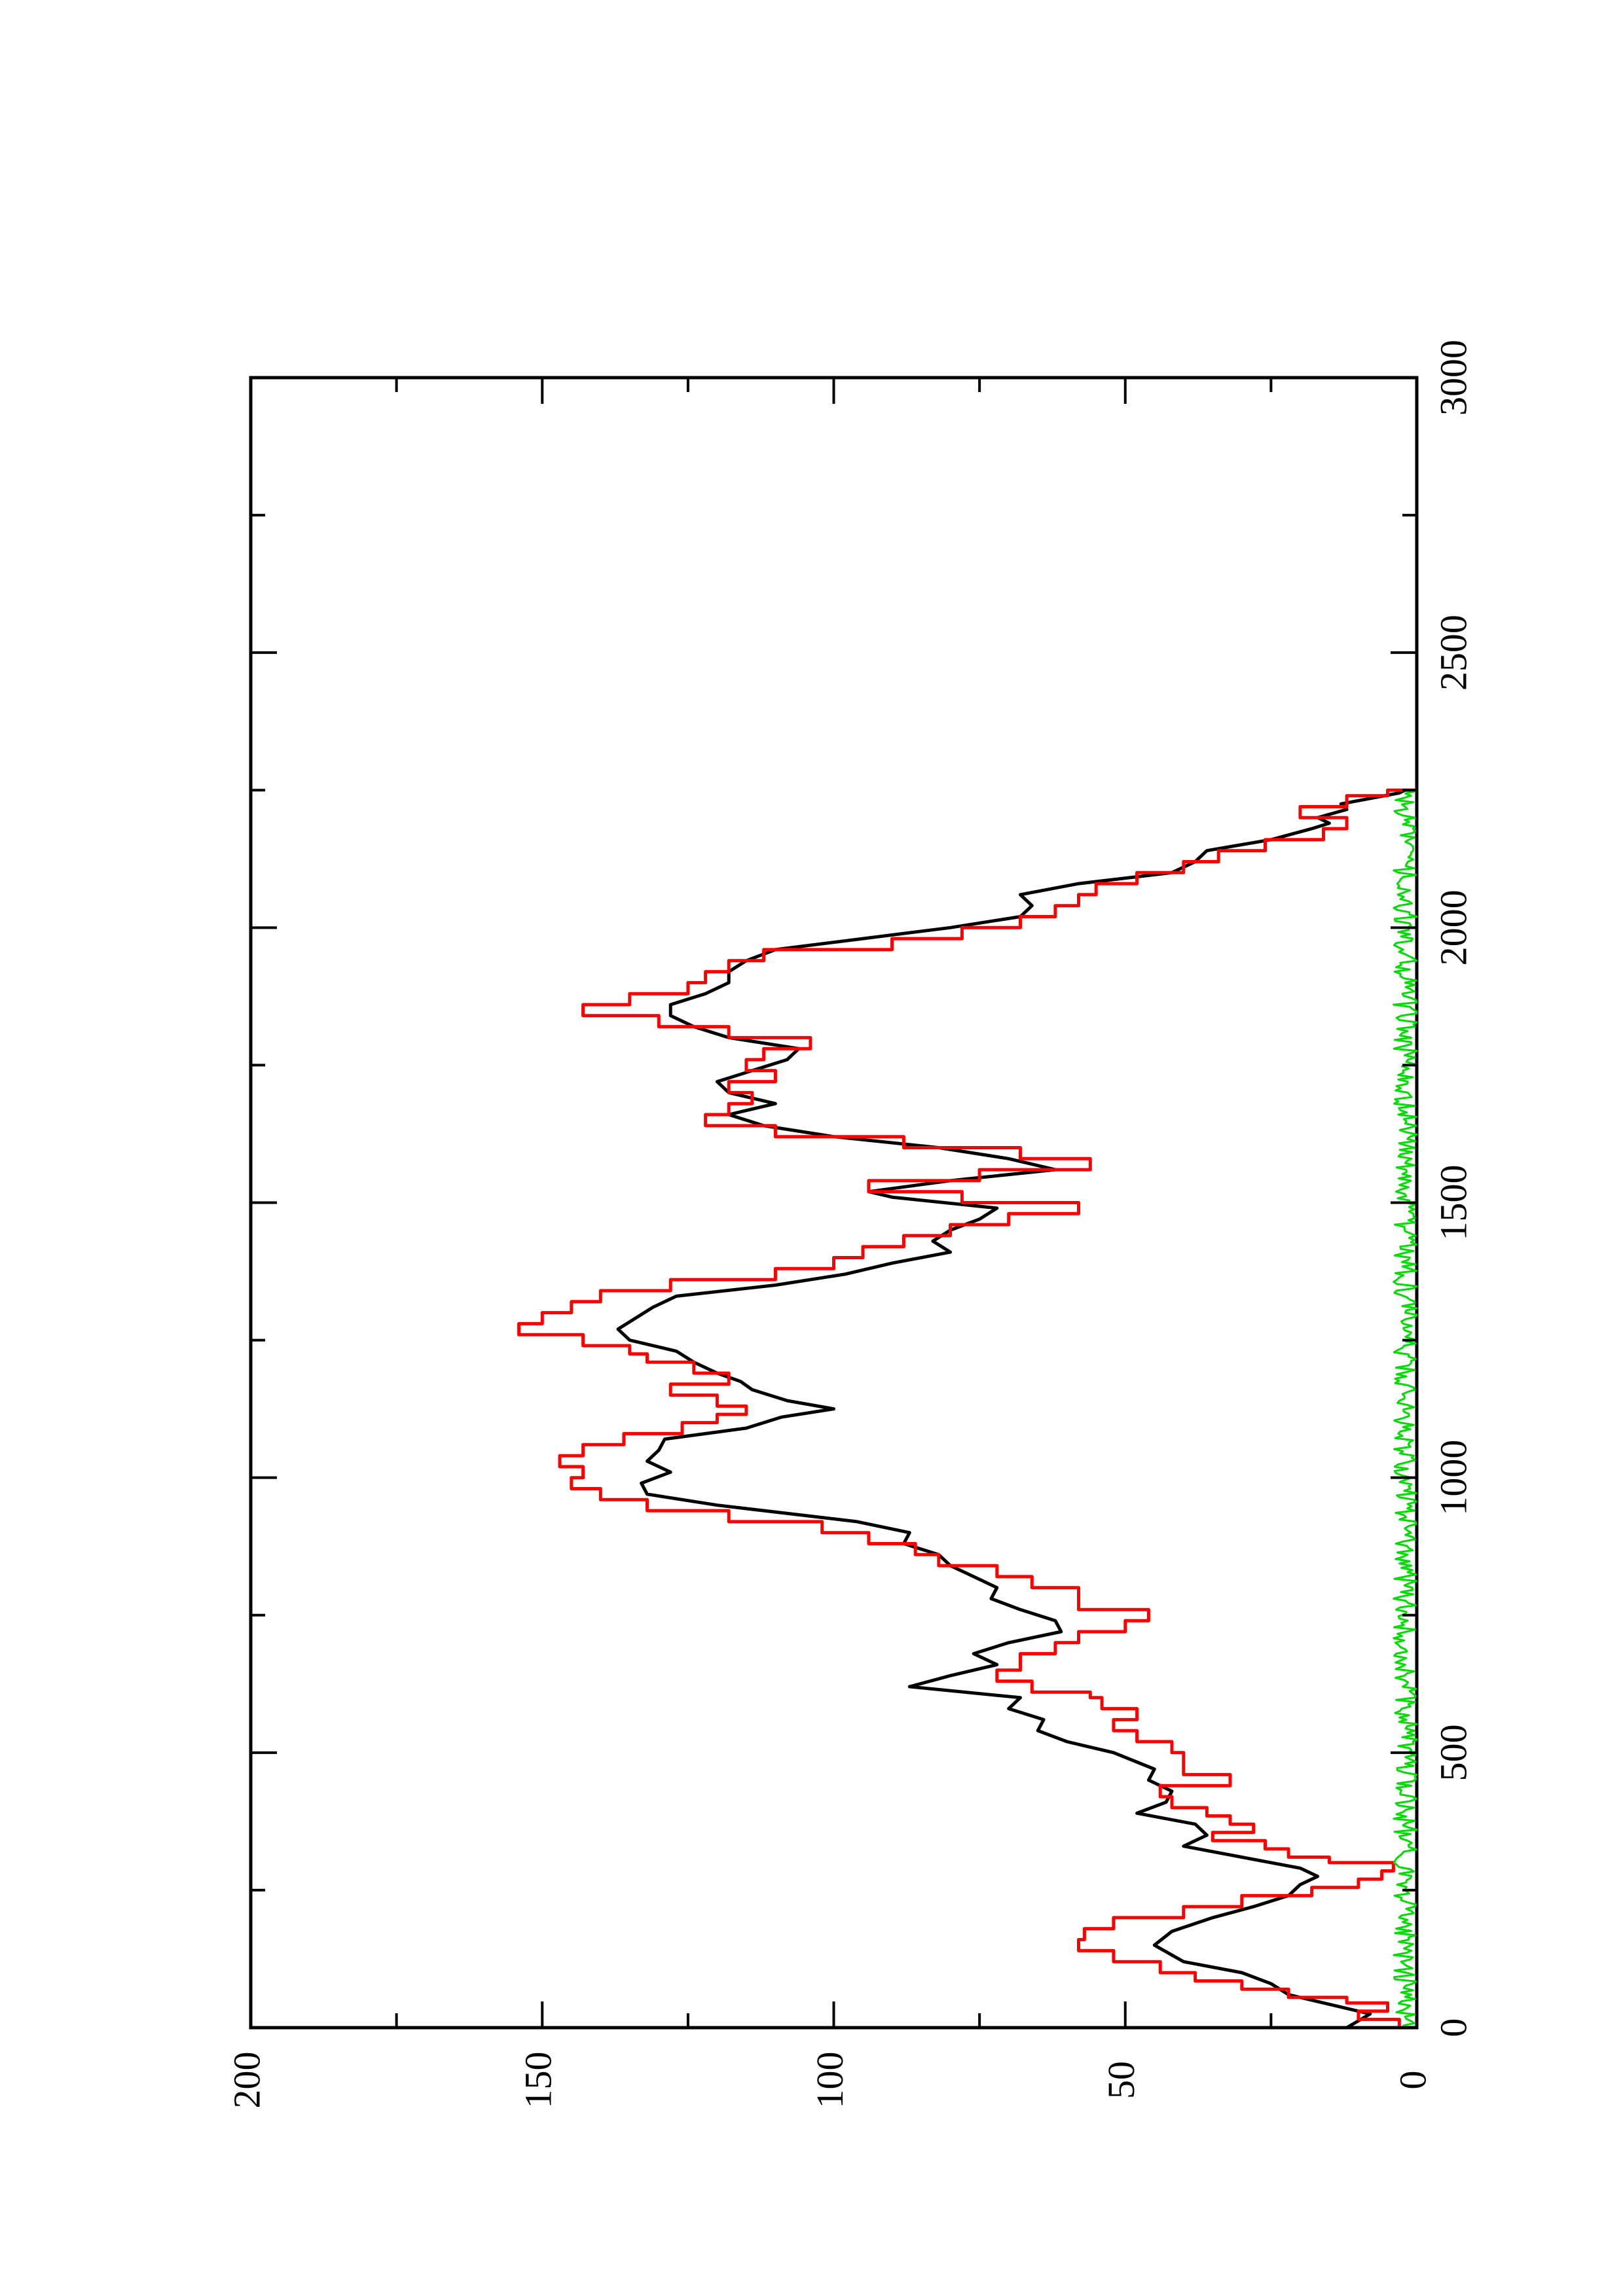 Image resolution: width=1623 pixels, height=2296 pixels. Describe the element at coordinates (1453, 2027) in the screenshot. I see `x-tick-label: 0` at that location.